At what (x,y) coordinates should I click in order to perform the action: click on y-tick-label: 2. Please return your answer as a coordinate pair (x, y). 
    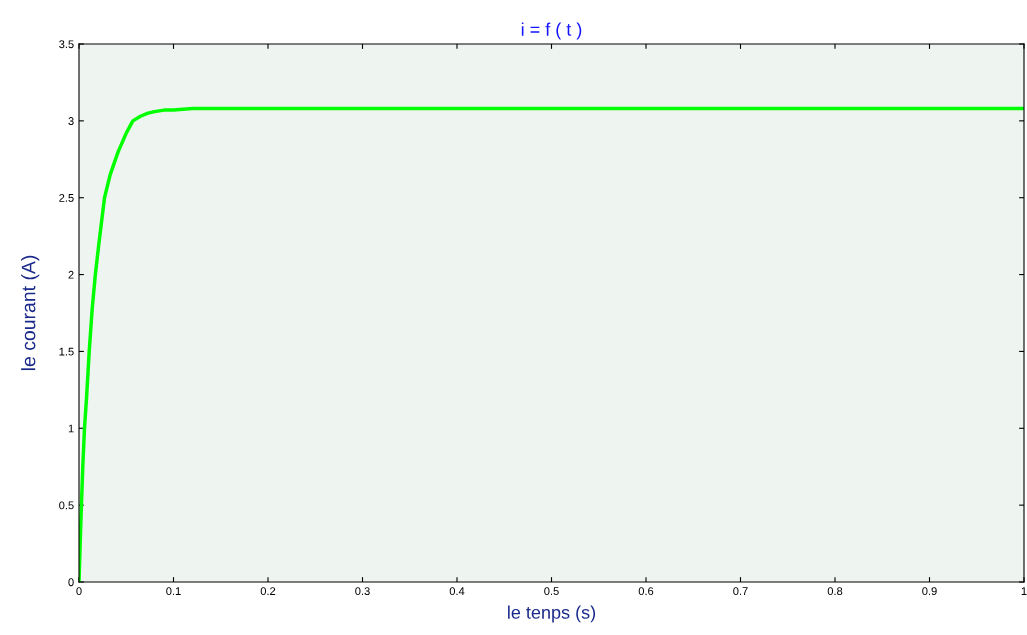
    Looking at the image, I should click on (71, 274).